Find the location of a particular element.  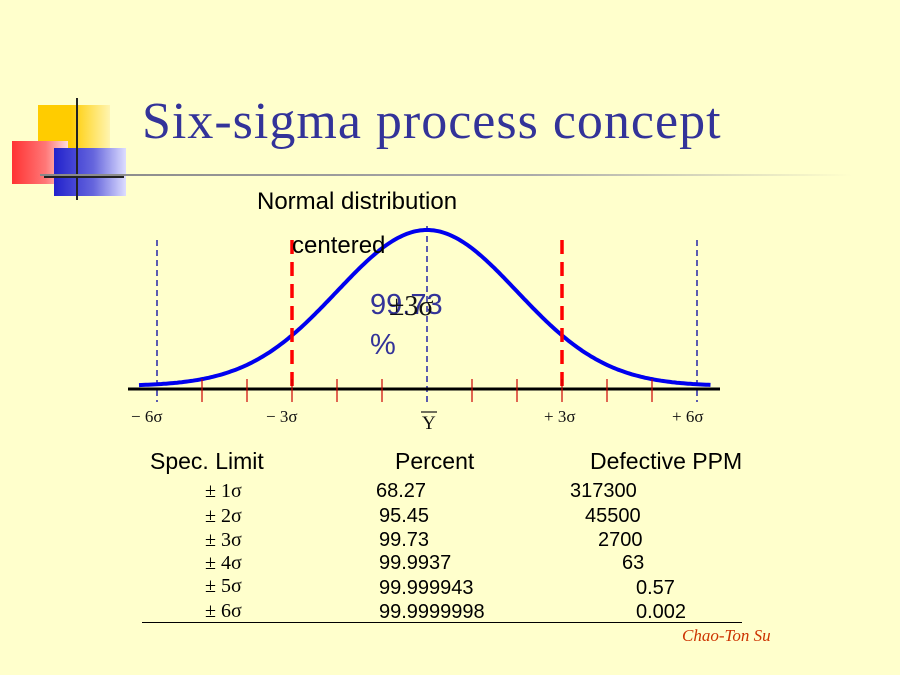

inner-percent-unit: % is located at coordinates (383, 345).